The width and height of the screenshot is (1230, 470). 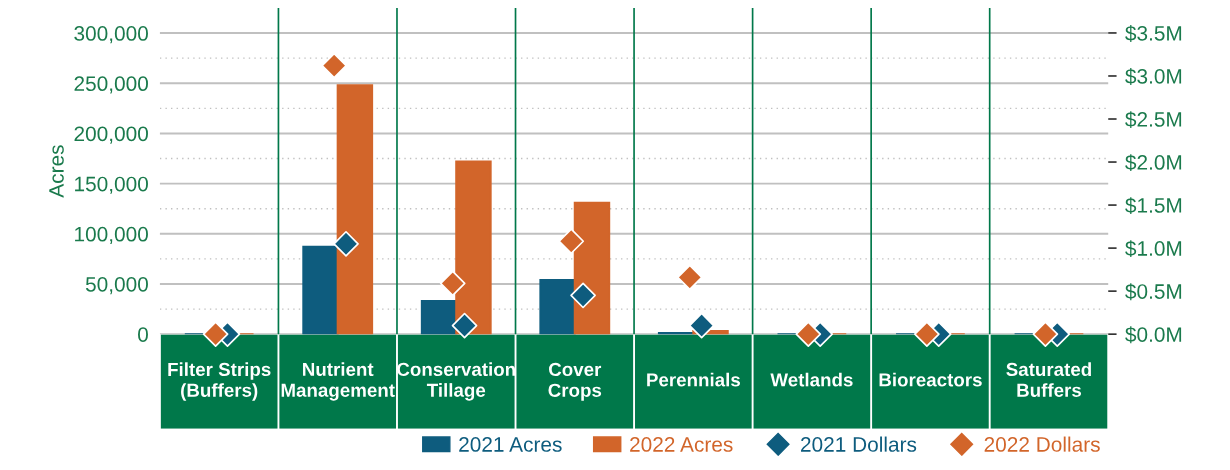 I want to click on legend-label: 2022 Dollars, so click(x=1042, y=444).